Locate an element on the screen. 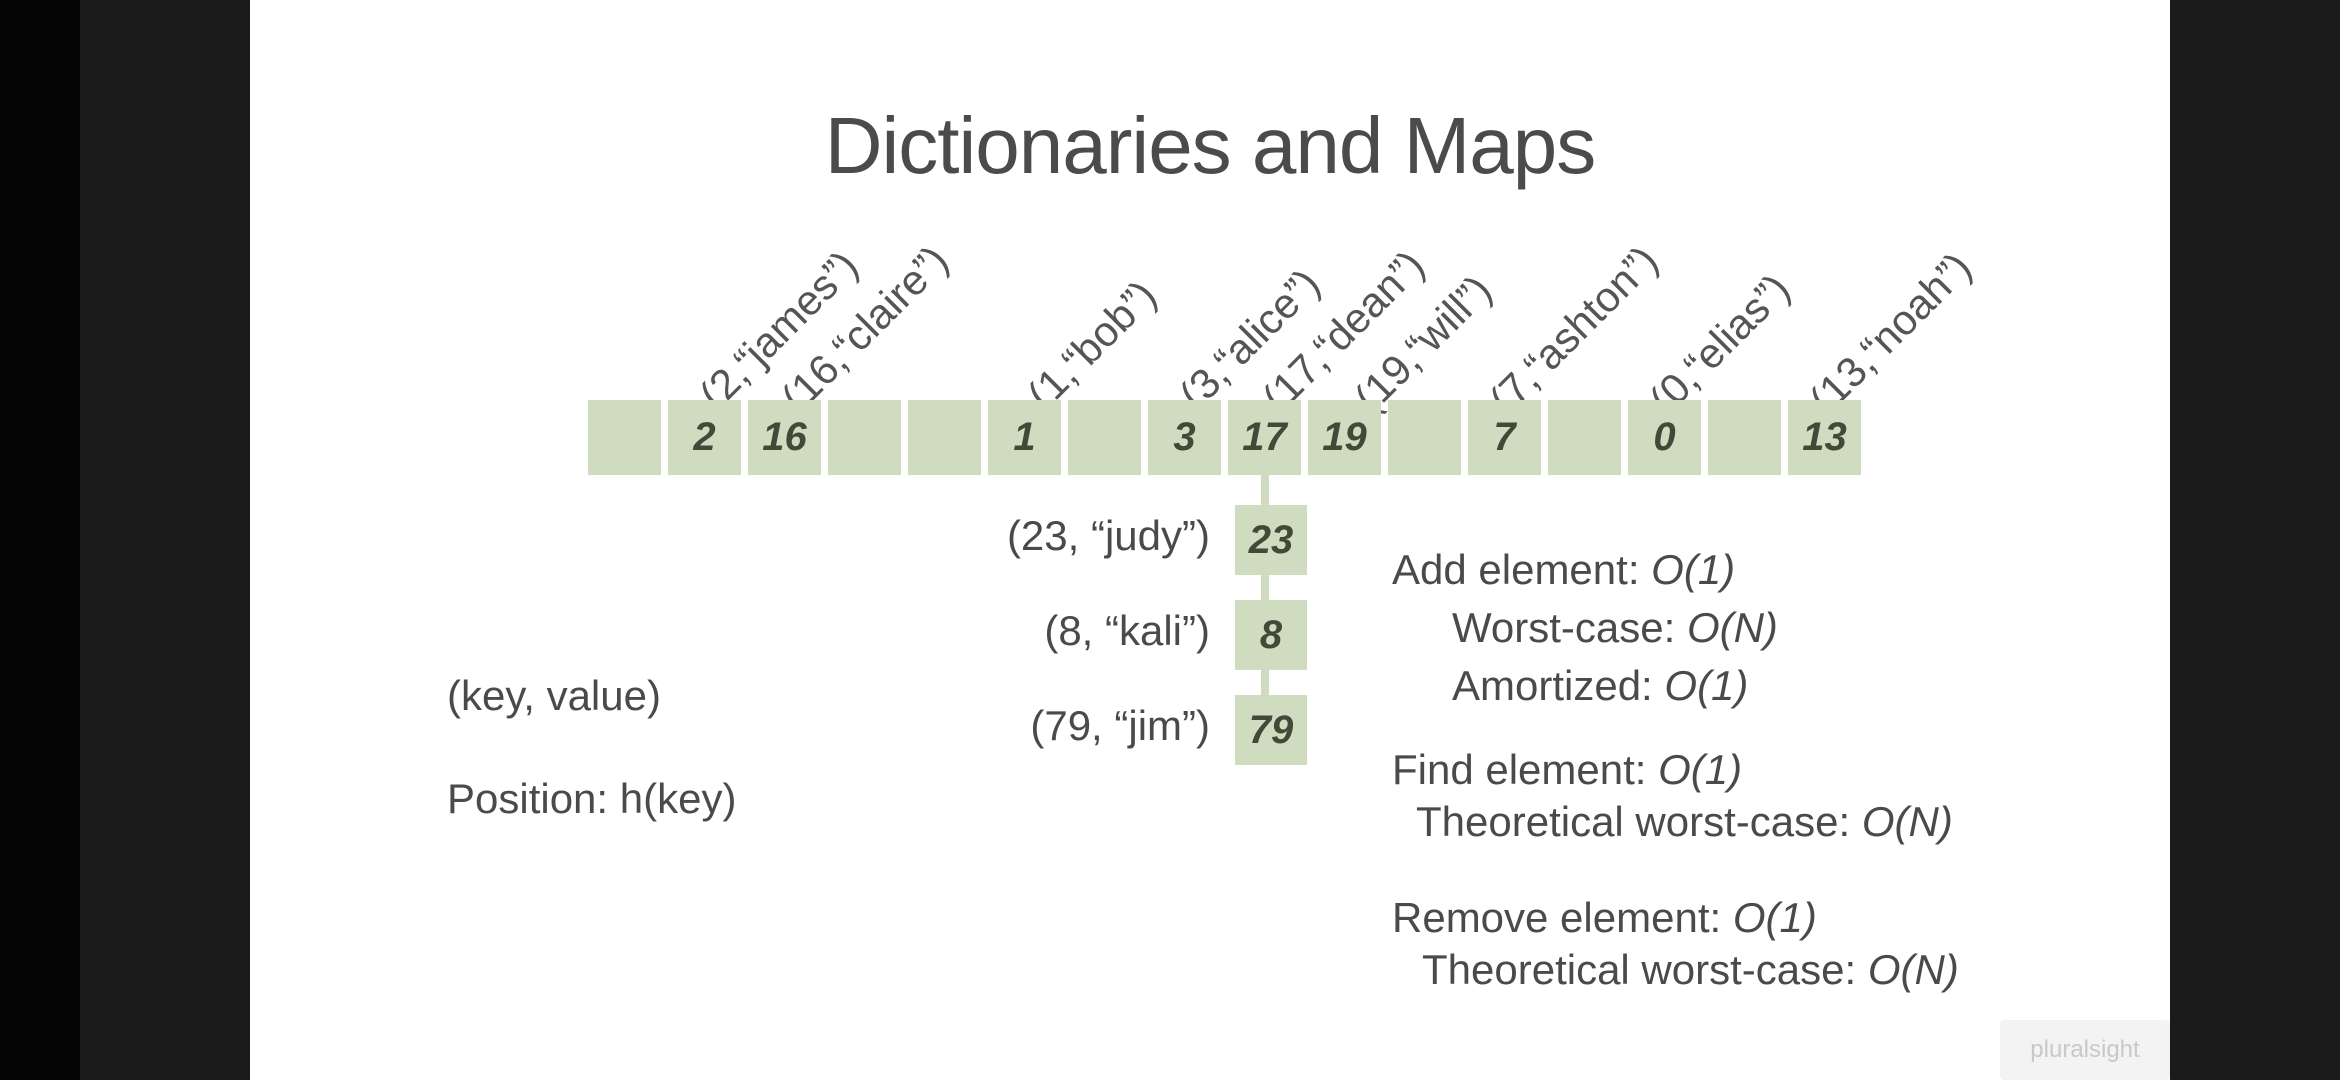 The image size is (2340, 1080). chain-label: (8, “kali”) is located at coordinates (1127, 630).